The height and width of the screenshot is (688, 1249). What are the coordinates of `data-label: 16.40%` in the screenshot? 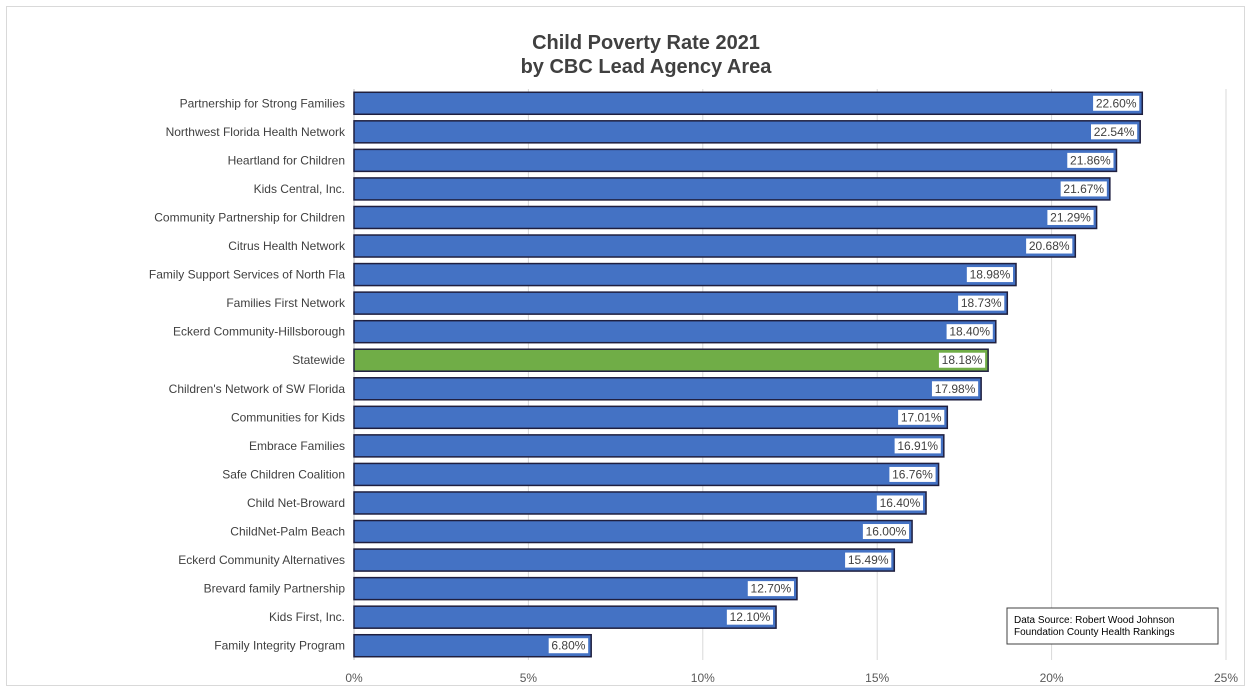 It's located at (900, 503).